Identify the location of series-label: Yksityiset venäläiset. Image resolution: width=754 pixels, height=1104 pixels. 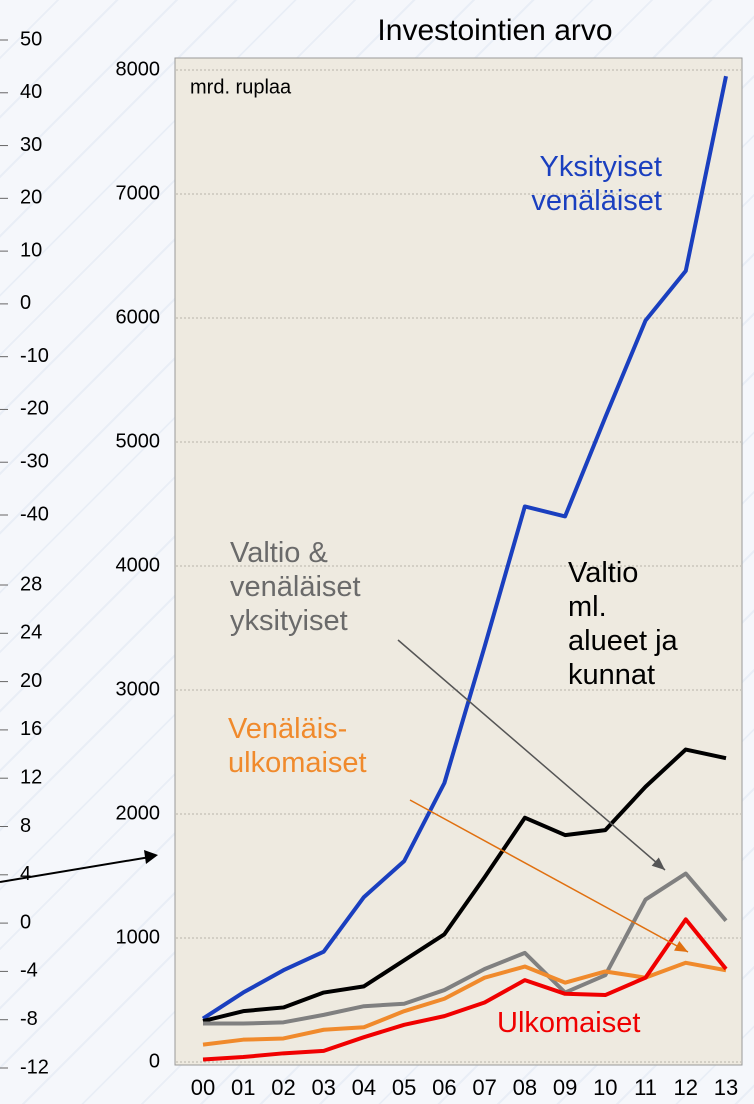
(596, 184).